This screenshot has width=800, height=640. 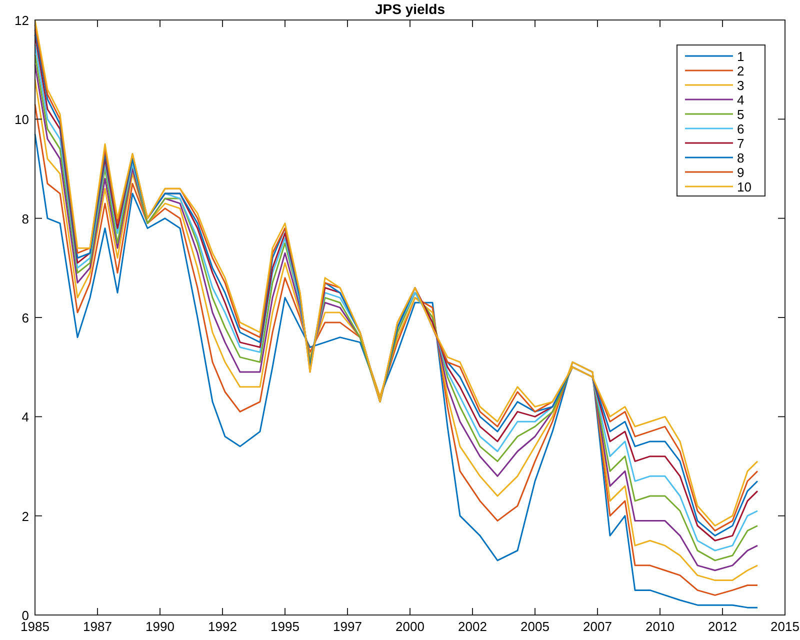 I want to click on legend-label: 4, so click(x=740, y=100).